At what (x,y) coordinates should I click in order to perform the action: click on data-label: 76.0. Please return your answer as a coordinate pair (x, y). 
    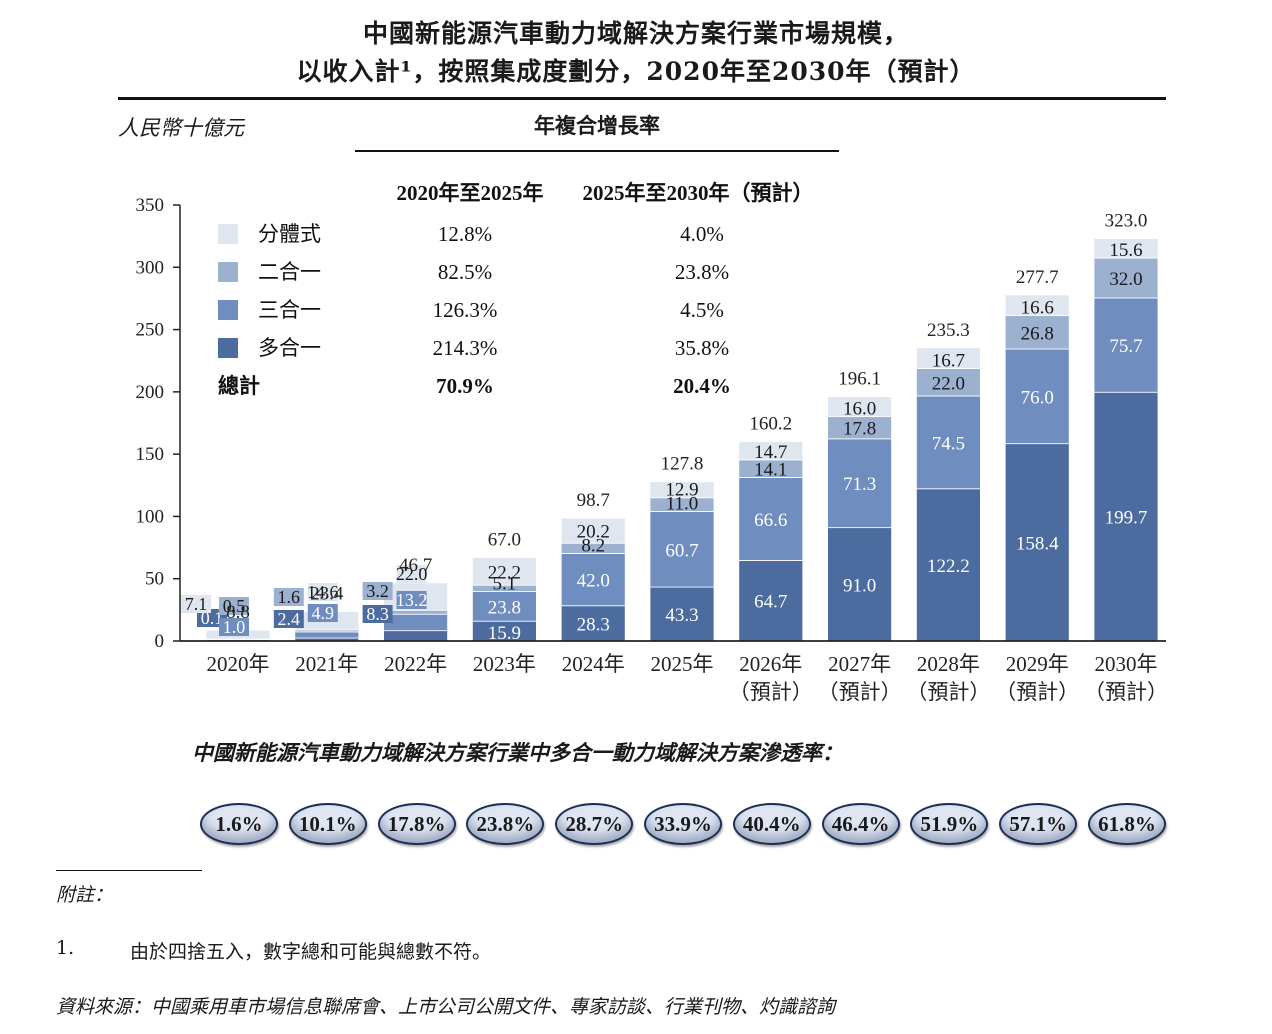
    Looking at the image, I should click on (1037, 397).